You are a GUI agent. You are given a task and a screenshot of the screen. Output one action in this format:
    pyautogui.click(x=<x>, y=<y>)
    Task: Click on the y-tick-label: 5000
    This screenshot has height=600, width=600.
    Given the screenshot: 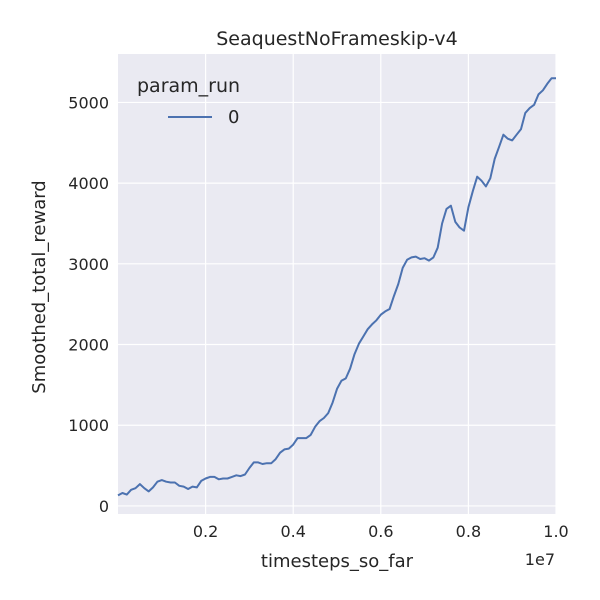 What is the action you would take?
    pyautogui.click(x=88, y=102)
    